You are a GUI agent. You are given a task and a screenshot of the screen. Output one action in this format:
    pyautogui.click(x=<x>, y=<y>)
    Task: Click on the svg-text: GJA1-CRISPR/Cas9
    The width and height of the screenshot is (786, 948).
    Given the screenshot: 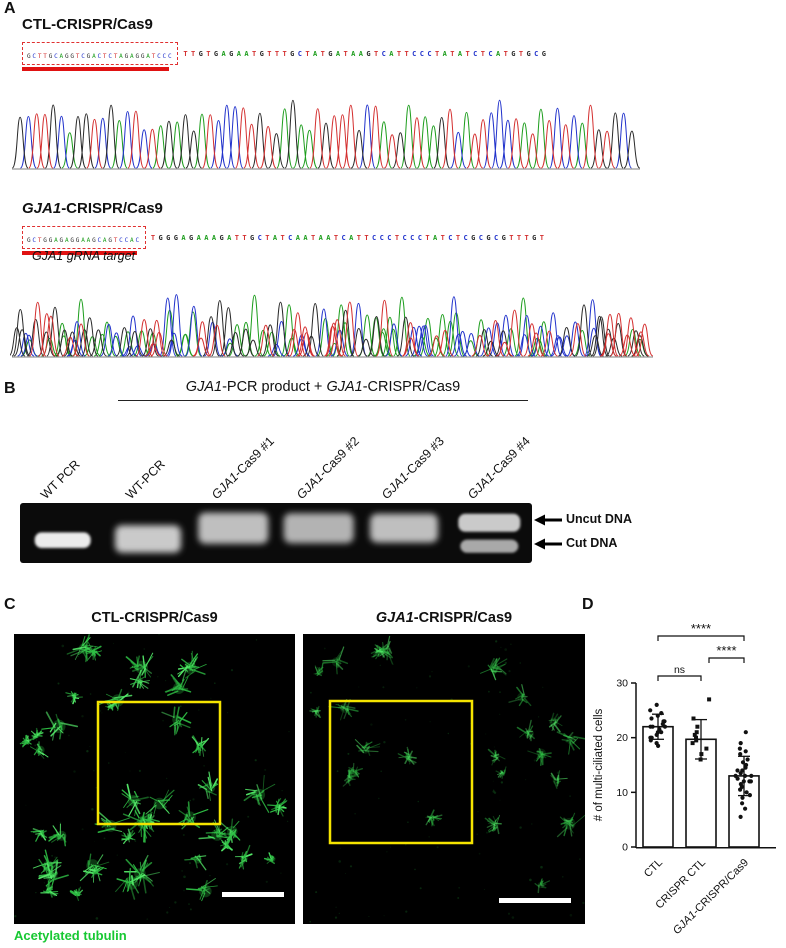 What is the action you would take?
    pyautogui.click(x=711, y=897)
    